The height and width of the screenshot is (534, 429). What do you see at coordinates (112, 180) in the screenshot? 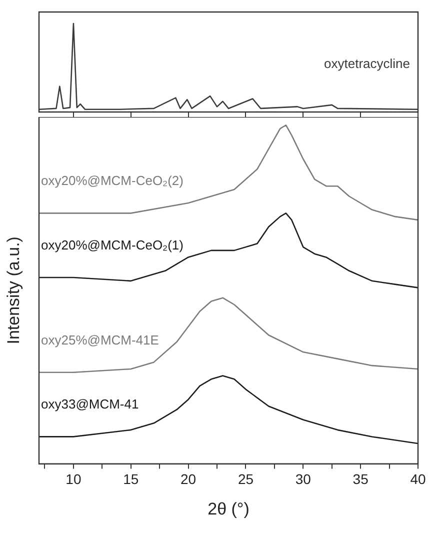
I see `series-label: oxy20%@MCM-CeO₂(2)` at bounding box center [112, 180].